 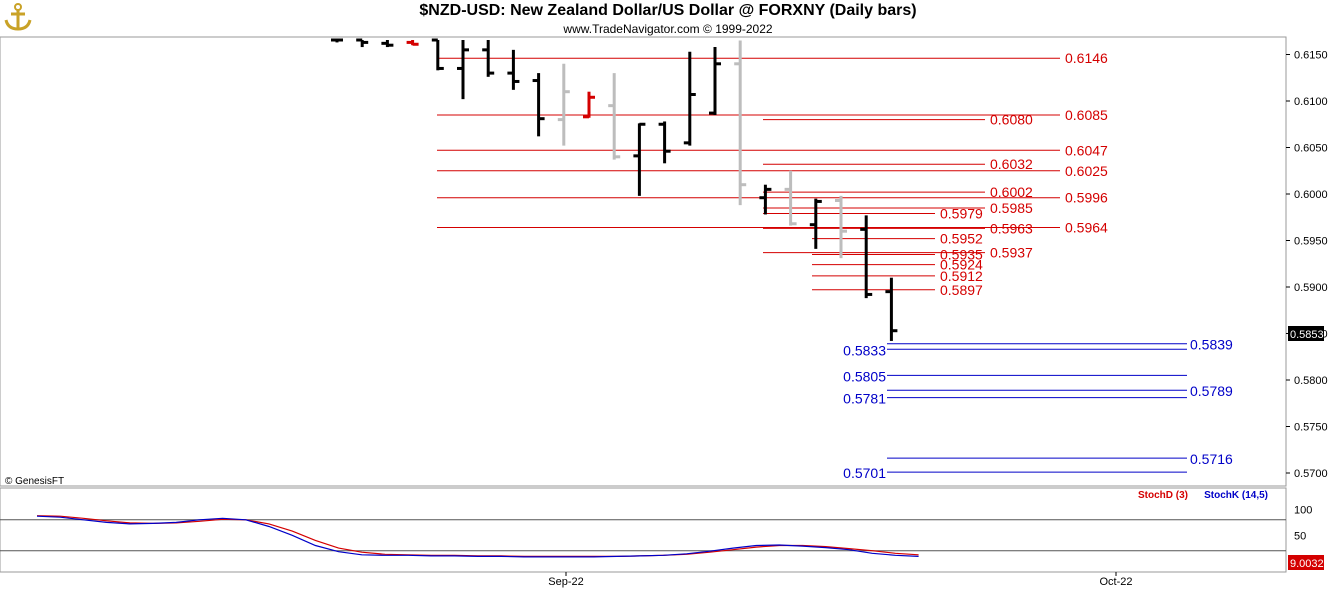 What do you see at coordinates (1086, 171) in the screenshot?
I see `resistance-label: 0.6025` at bounding box center [1086, 171].